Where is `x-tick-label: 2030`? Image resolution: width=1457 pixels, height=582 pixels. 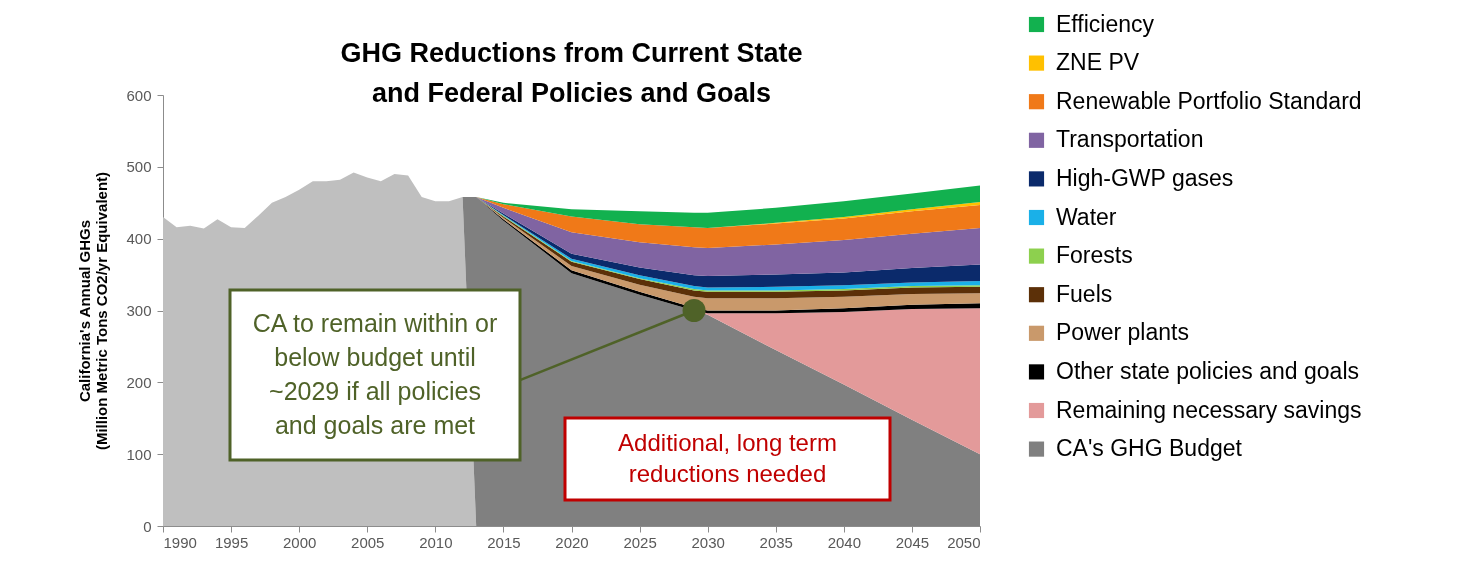
x-tick-label: 2030 is located at coordinates (708, 542).